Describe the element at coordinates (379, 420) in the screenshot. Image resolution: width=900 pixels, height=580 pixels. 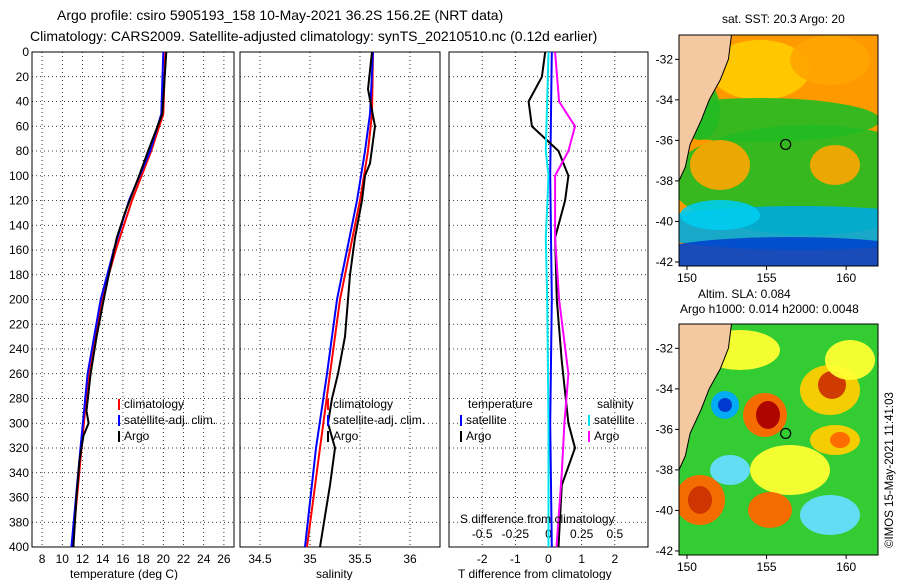
I see `sal-legend-satellite: satellite-adj. clim.` at that location.